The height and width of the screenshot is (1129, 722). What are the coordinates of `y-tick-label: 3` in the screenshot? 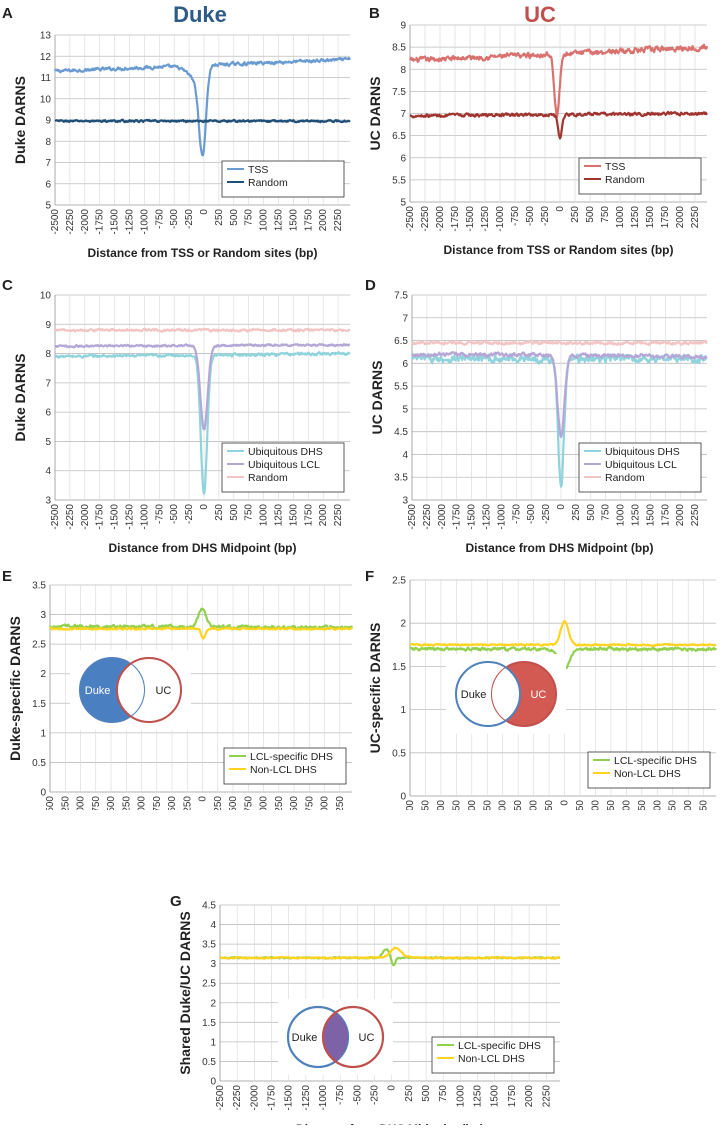 It's located at (405, 501).